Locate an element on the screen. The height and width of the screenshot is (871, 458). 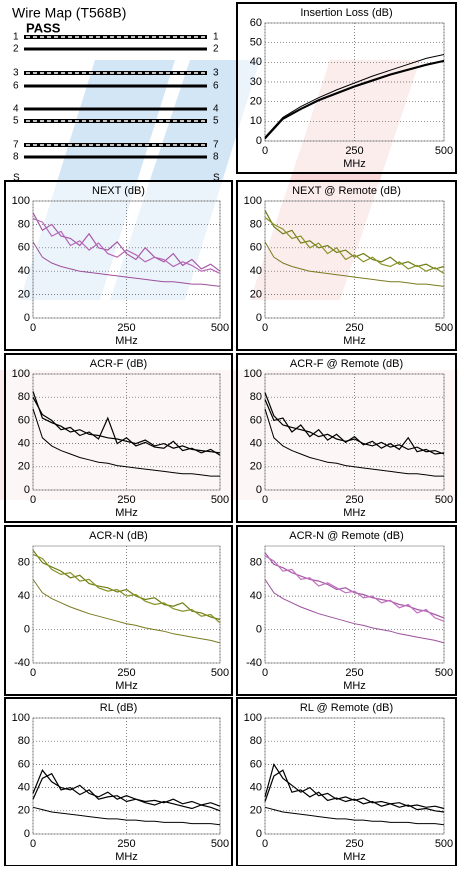
pin-label: 1 is located at coordinates (216, 37).